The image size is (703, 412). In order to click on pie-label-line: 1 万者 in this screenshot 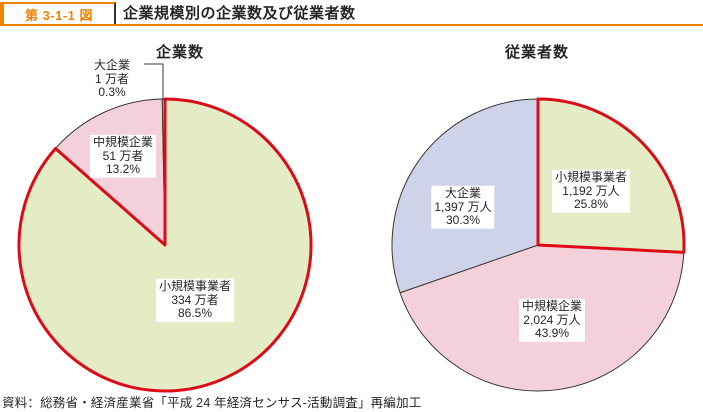, I will do `click(112, 78)`.